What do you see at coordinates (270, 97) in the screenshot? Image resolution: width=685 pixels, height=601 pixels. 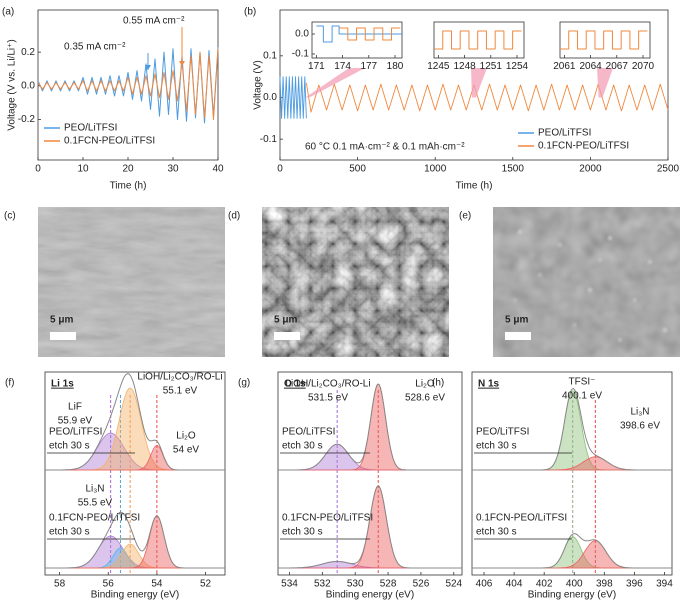 I see `y-tick-label: 0.0` at bounding box center [270, 97].